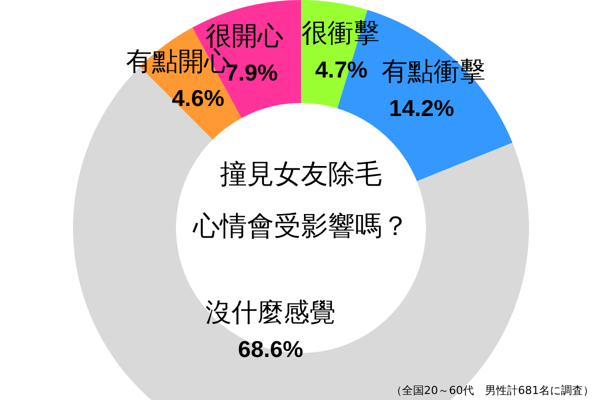 The height and width of the screenshot is (400, 600). I want to click on data-label: 14.2%, so click(421, 107).